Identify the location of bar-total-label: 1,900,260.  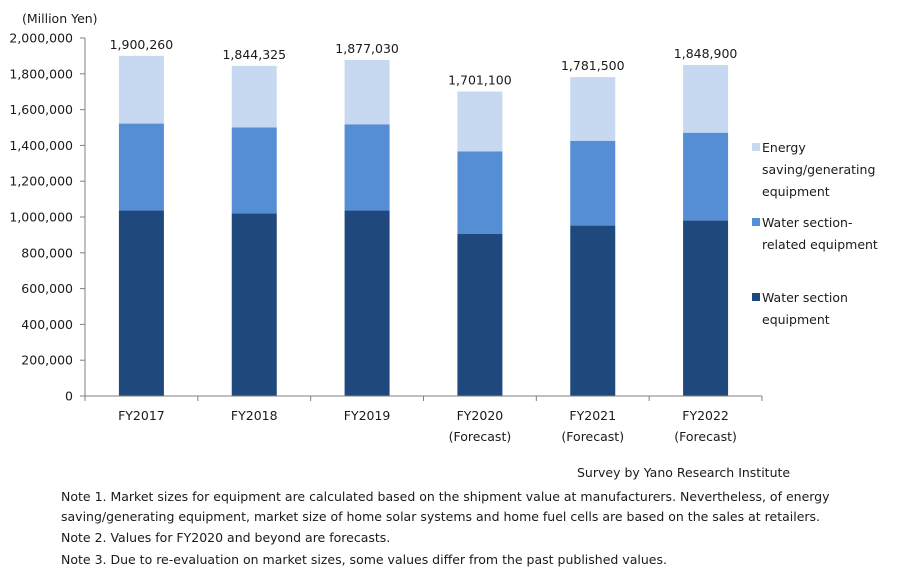
(142, 44).